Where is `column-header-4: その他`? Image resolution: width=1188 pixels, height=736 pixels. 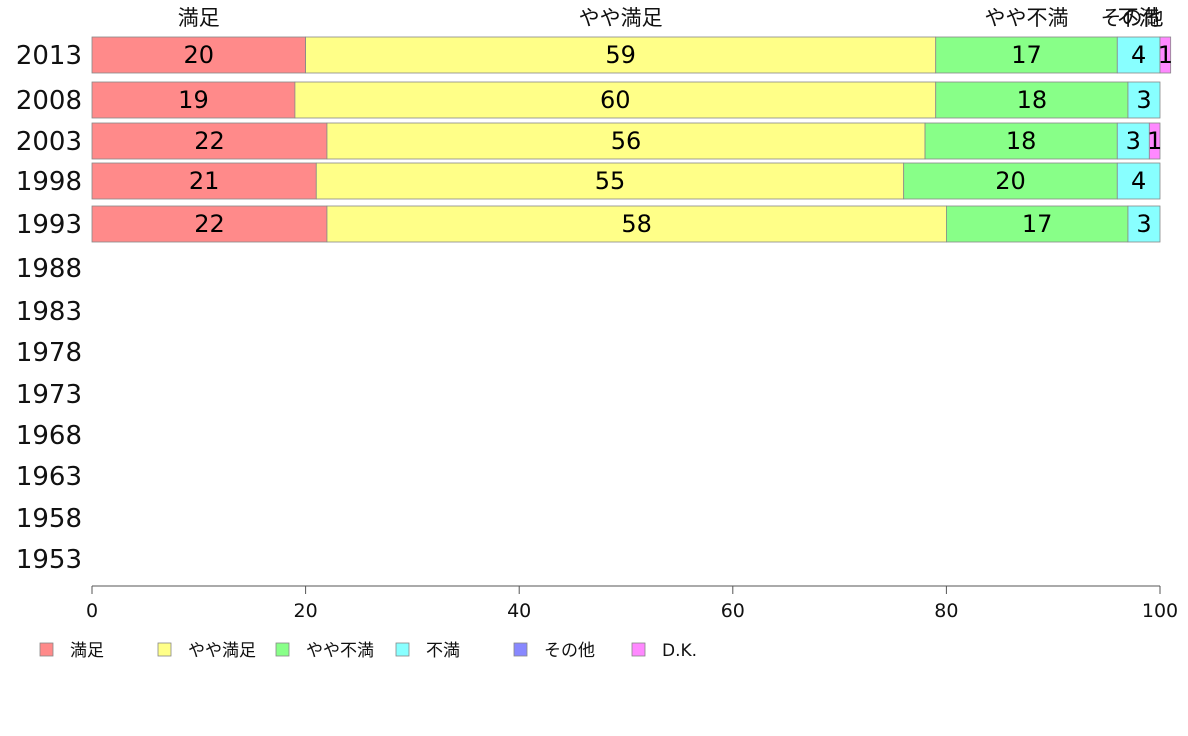 column-header-4: その他 is located at coordinates (1132, 18).